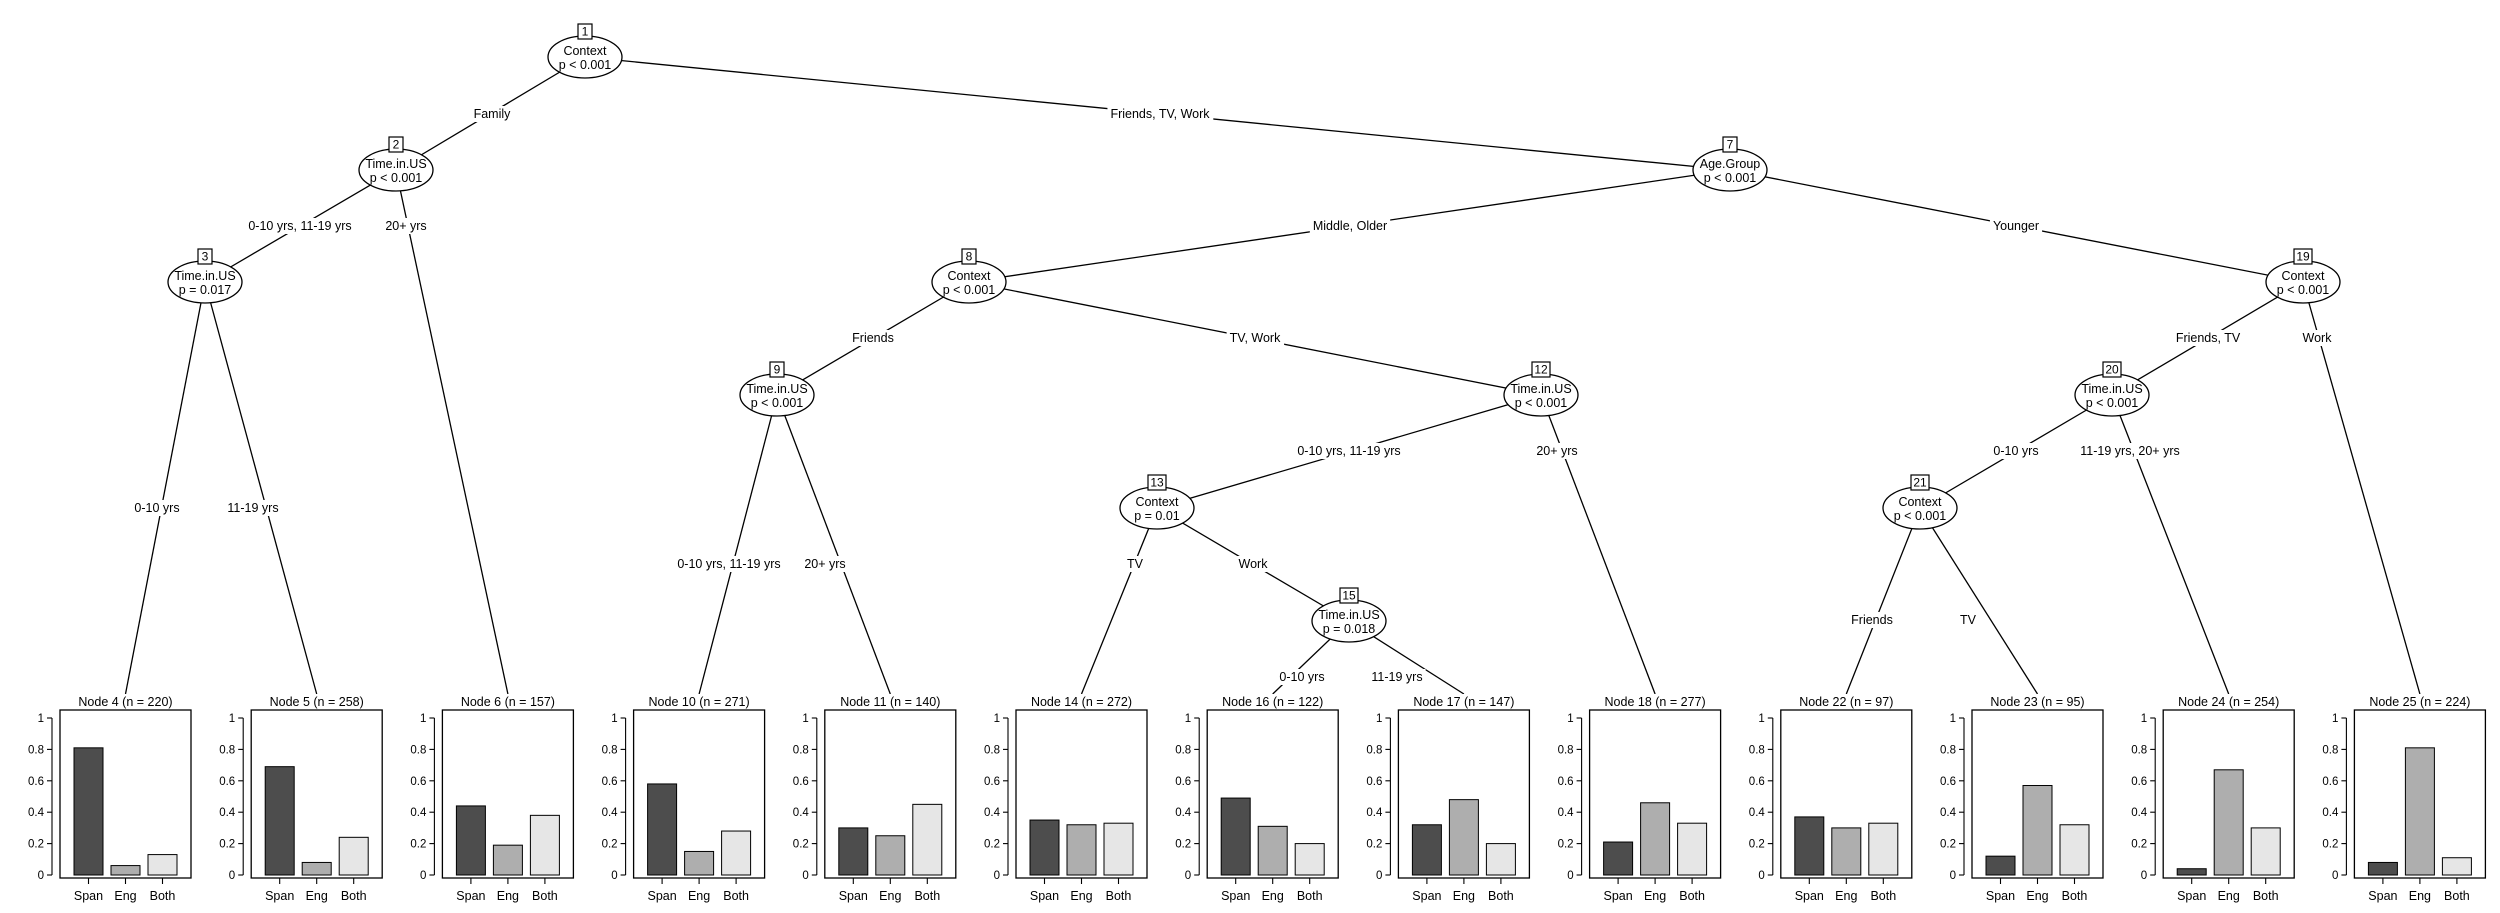 The image size is (2500, 913). Describe the element at coordinates (738, 544) in the screenshot. I see `edge-9-L3` at that location.